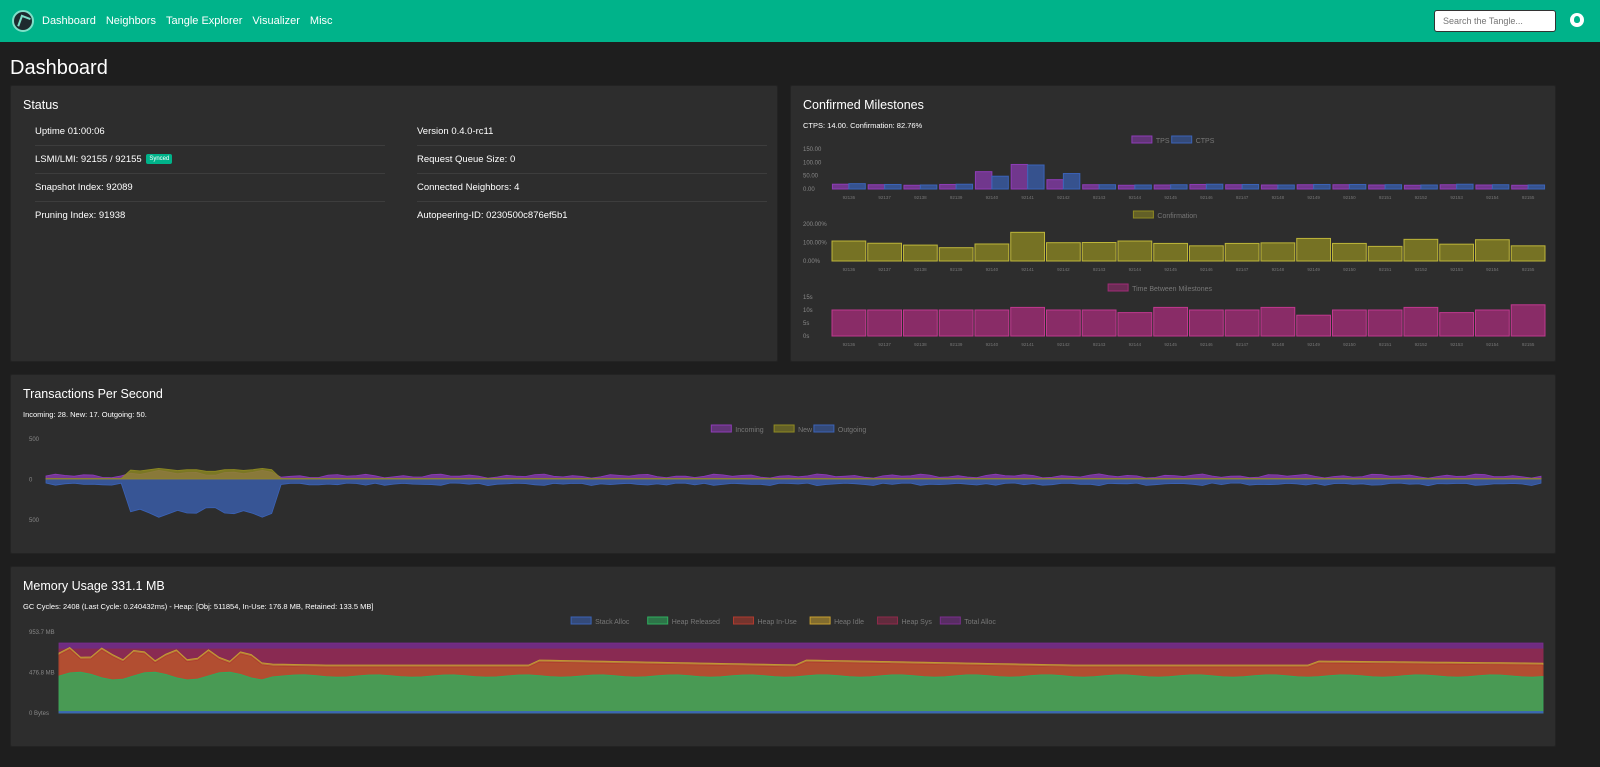 This screenshot has width=1600, height=767. Describe the element at coordinates (23, 21) in the screenshot. I see `hornet-logo-icon` at that location.